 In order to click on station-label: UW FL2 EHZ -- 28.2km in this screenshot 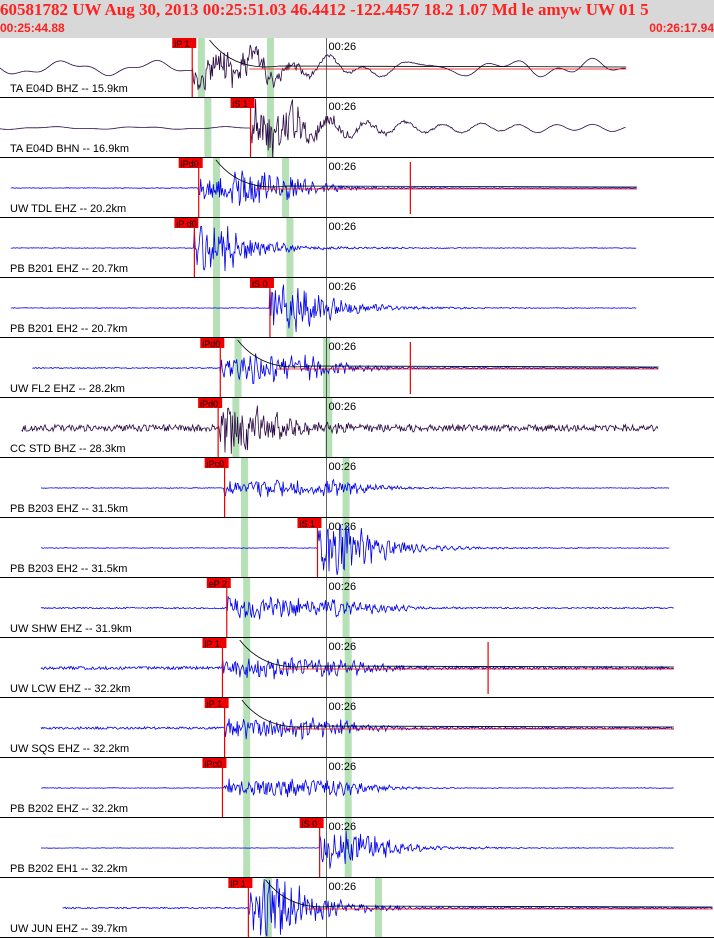, I will do `click(67, 389)`.